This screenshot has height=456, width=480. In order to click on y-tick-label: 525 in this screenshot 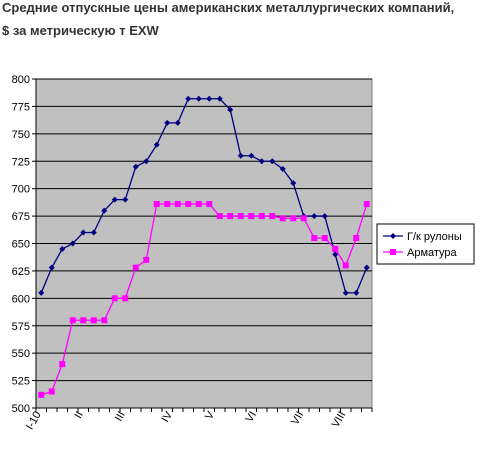, I will do `click(21, 382)`.